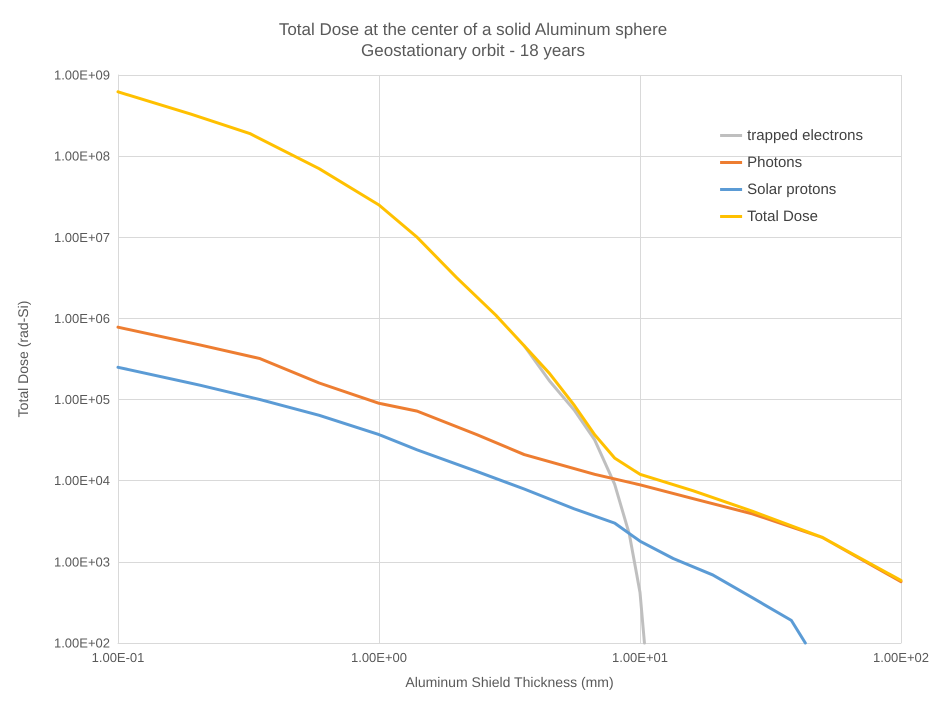 The width and height of the screenshot is (947, 711). Describe the element at coordinates (782, 216) in the screenshot. I see `legend-label: Total Dose` at that location.